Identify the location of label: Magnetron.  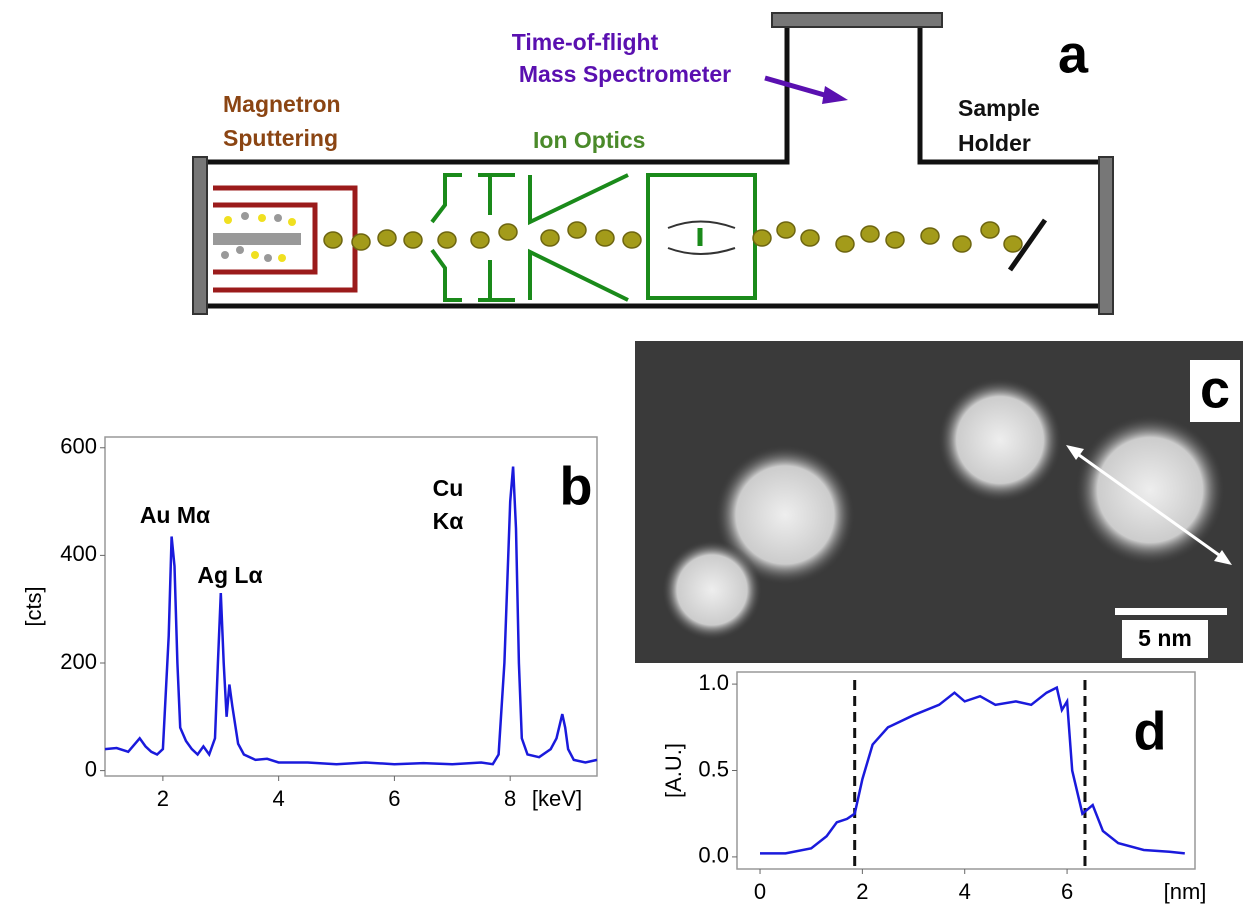
(282, 104).